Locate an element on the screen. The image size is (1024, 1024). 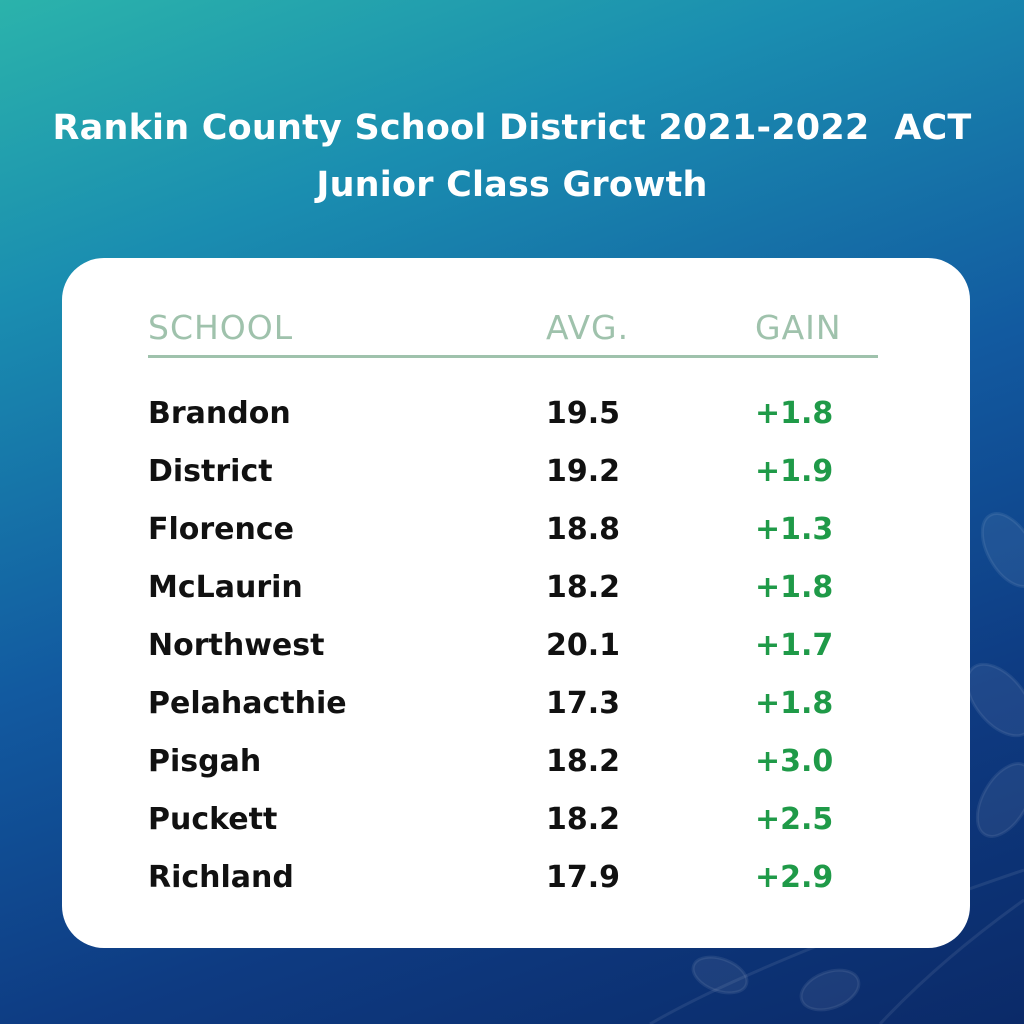
gain-value: +2.9 is located at coordinates (794, 877).